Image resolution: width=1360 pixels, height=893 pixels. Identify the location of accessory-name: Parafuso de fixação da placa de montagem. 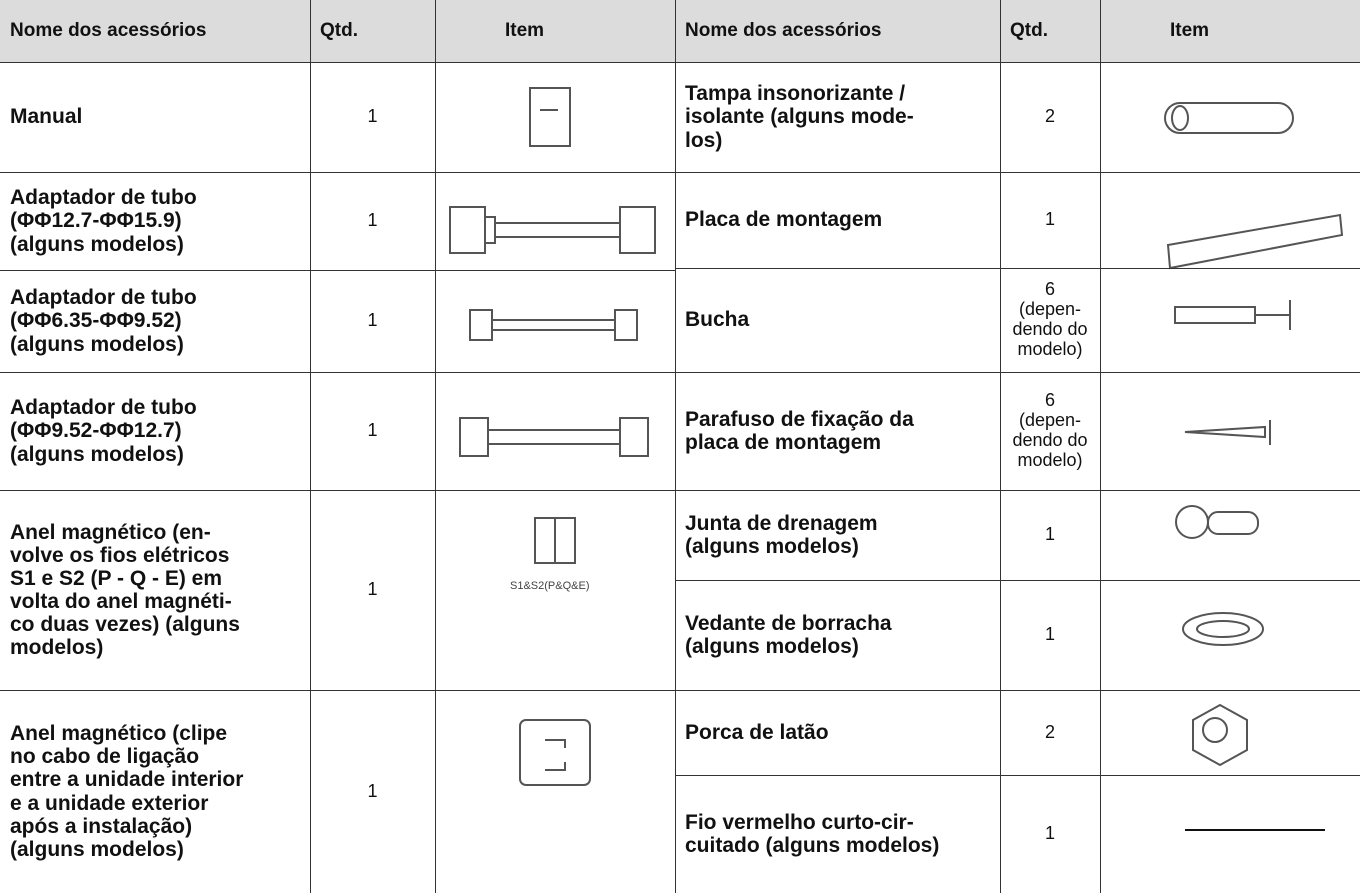
(799, 430).